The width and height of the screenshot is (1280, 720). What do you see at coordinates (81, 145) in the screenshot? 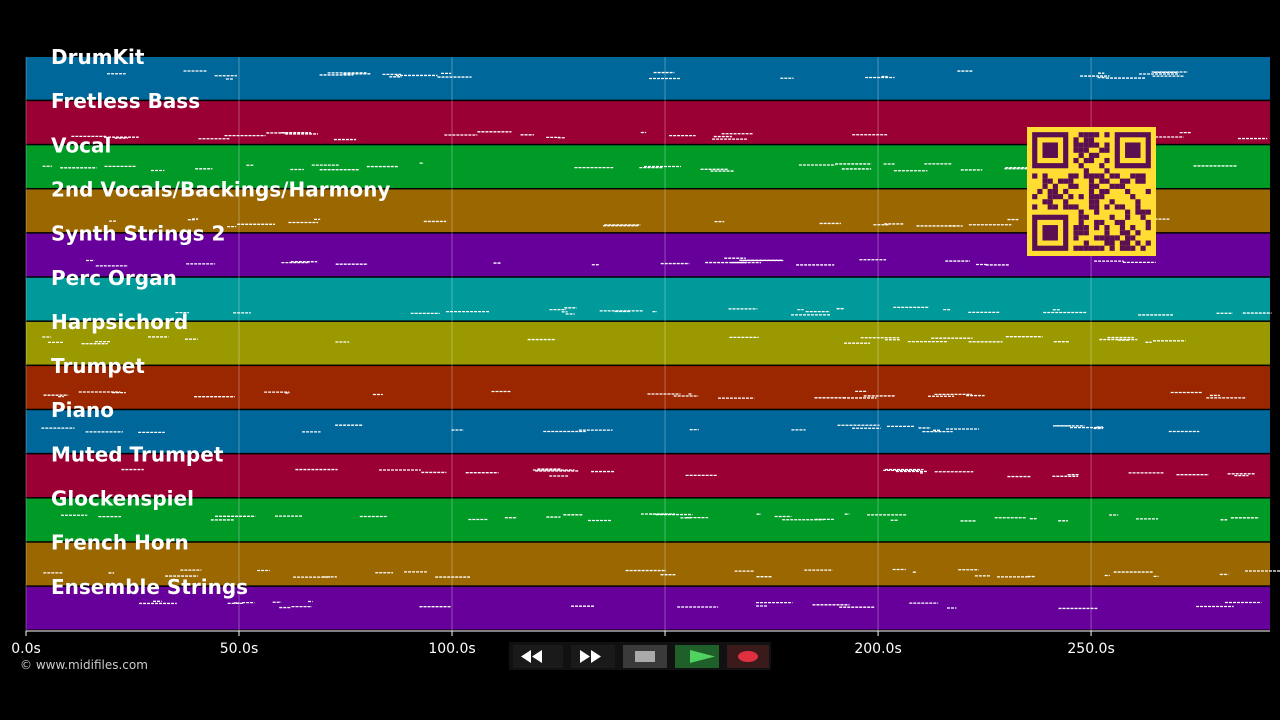
I see `track-name: Vocal` at bounding box center [81, 145].